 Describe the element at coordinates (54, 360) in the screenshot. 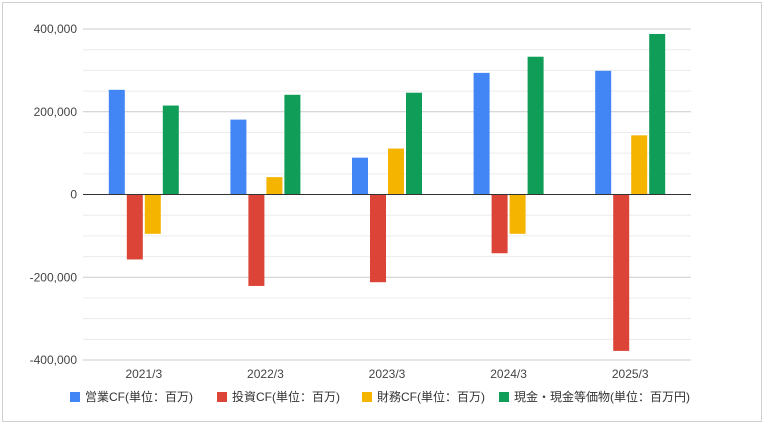

I see `y-tick-label: -400,000` at that location.